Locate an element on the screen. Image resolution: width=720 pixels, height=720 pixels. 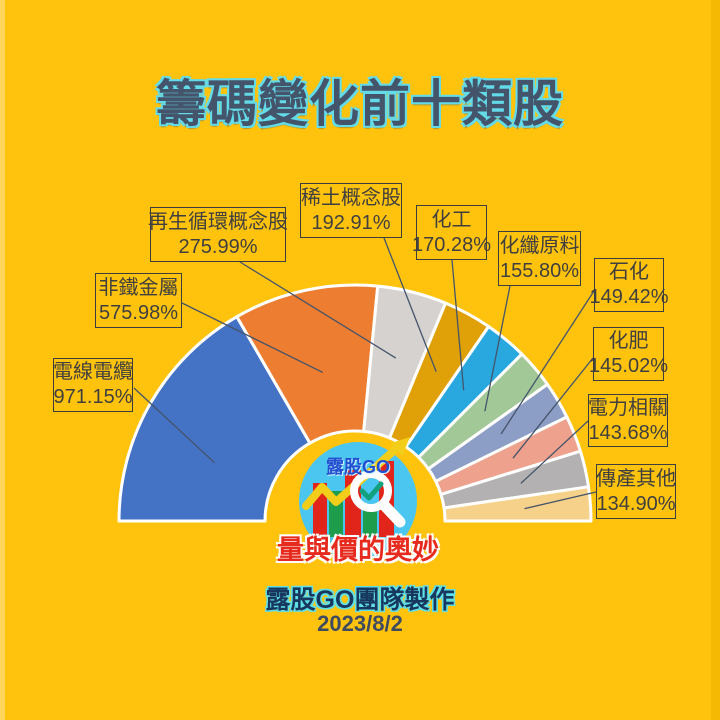
check-mark-icon is located at coordinates (371, 491).